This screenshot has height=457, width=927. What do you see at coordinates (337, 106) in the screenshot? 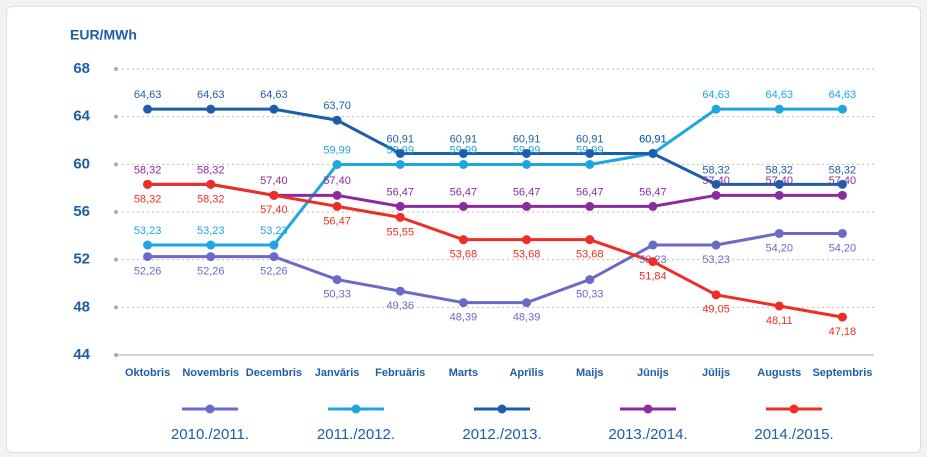
I see `data-label: 63,70` at bounding box center [337, 106].